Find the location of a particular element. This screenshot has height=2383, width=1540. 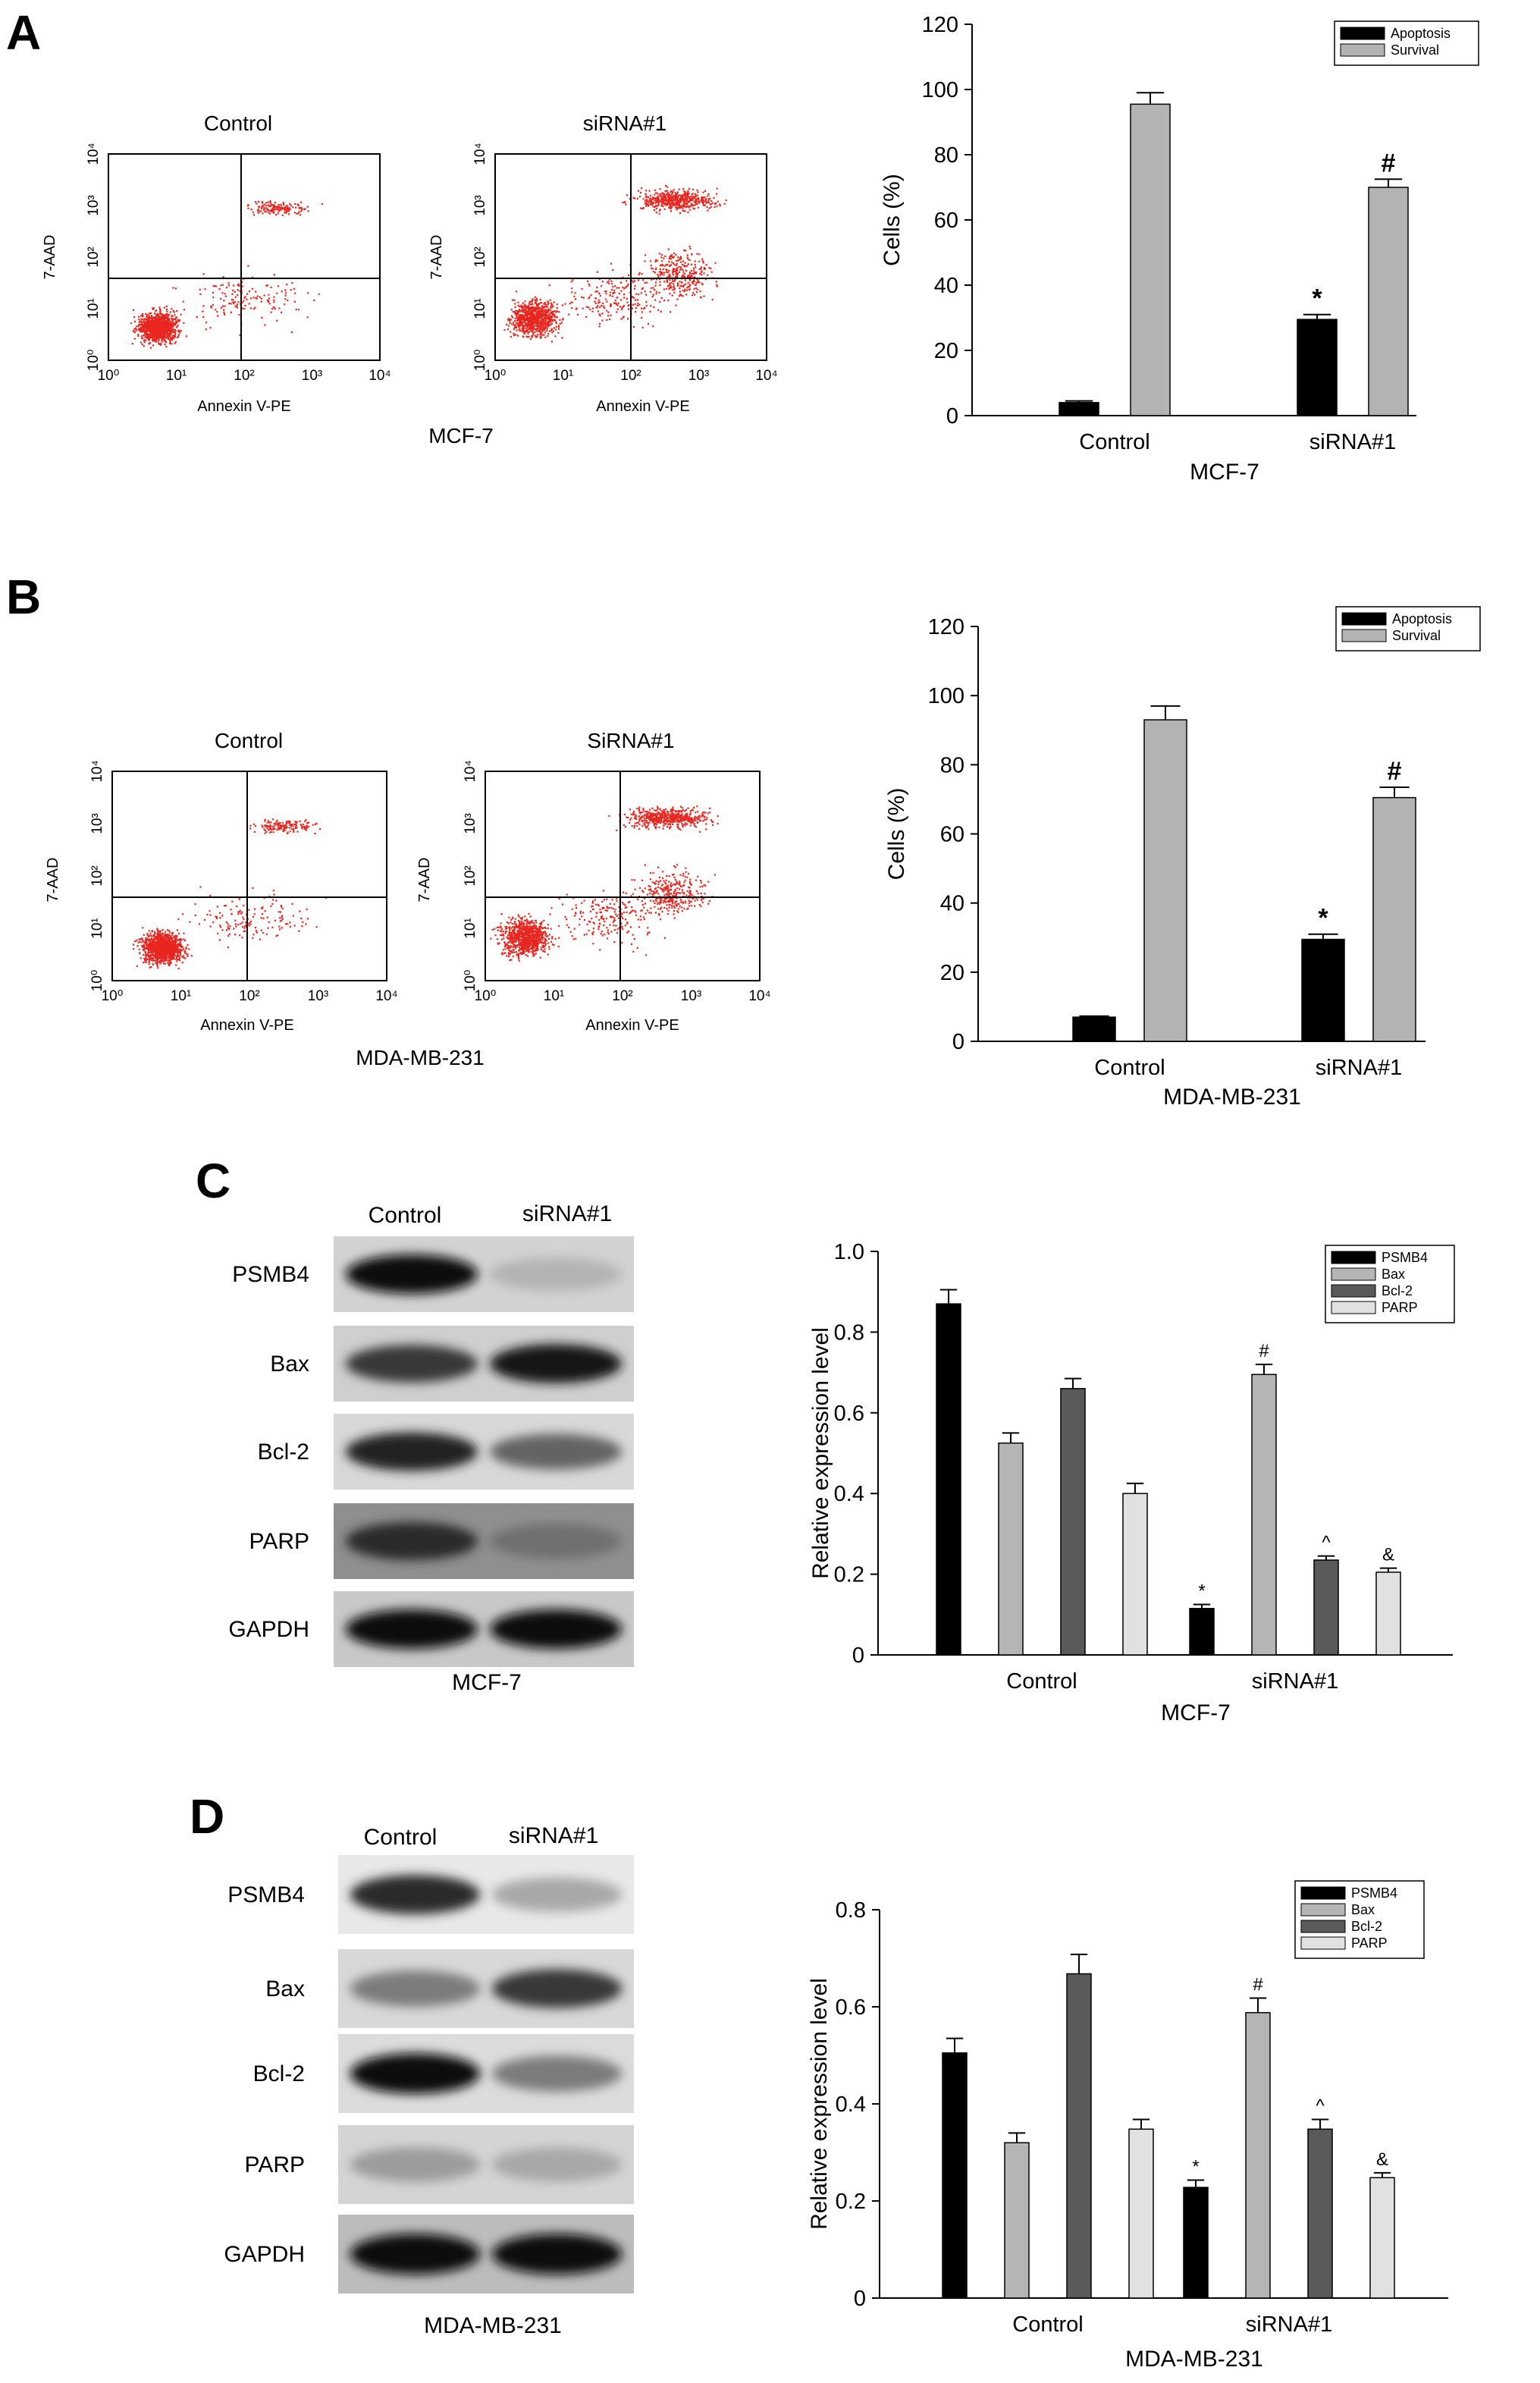

y-tick-label: 20 is located at coordinates (952, 973).